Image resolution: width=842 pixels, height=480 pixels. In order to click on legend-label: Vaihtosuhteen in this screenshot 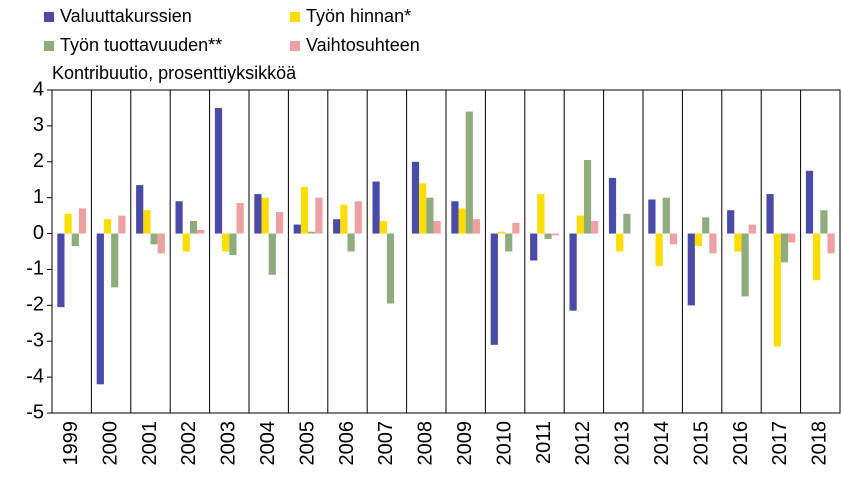, I will do `click(363, 45)`.